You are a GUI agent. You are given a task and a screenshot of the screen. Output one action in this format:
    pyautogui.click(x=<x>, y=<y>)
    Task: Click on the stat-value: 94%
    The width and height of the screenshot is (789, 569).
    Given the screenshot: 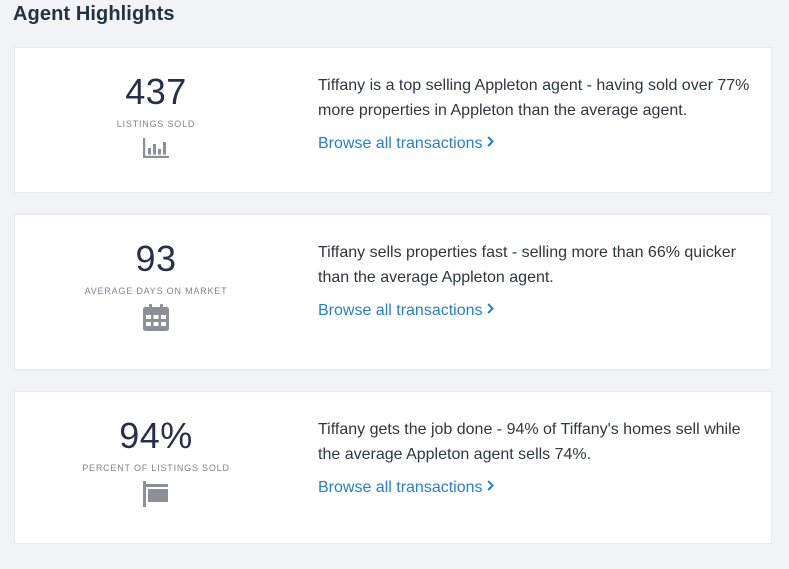 What is the action you would take?
    pyautogui.click(x=156, y=435)
    